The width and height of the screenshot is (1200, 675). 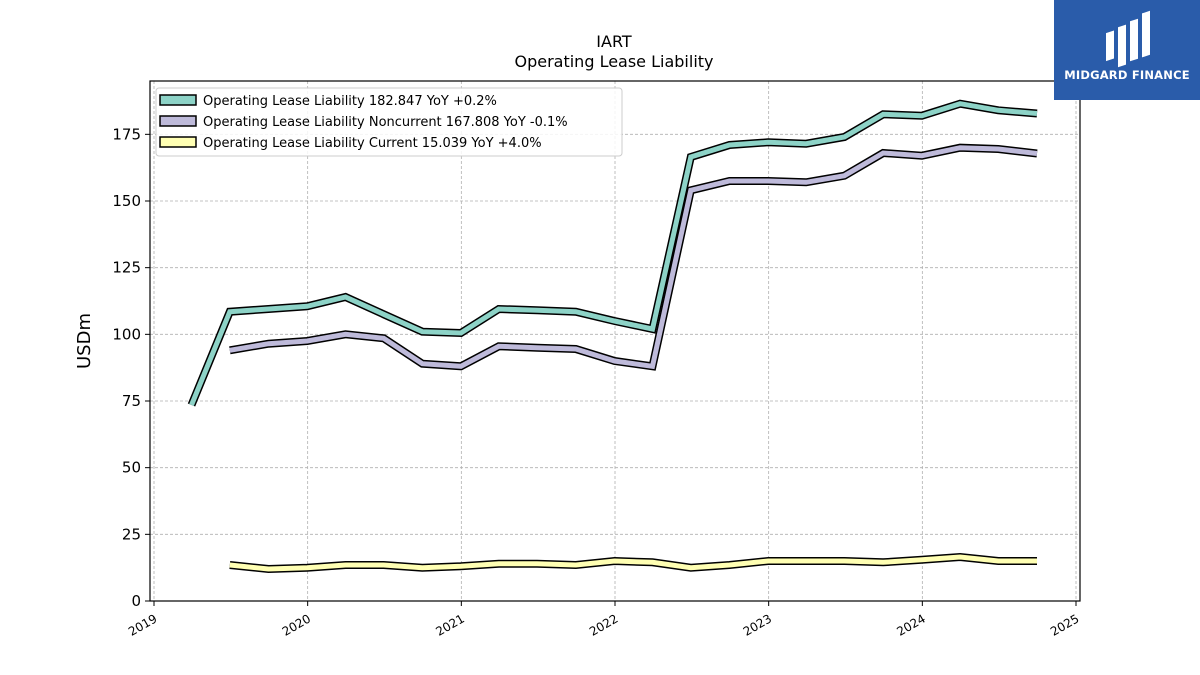 What do you see at coordinates (296, 624) in the screenshot?
I see `x-tick-label: 2020` at bounding box center [296, 624].